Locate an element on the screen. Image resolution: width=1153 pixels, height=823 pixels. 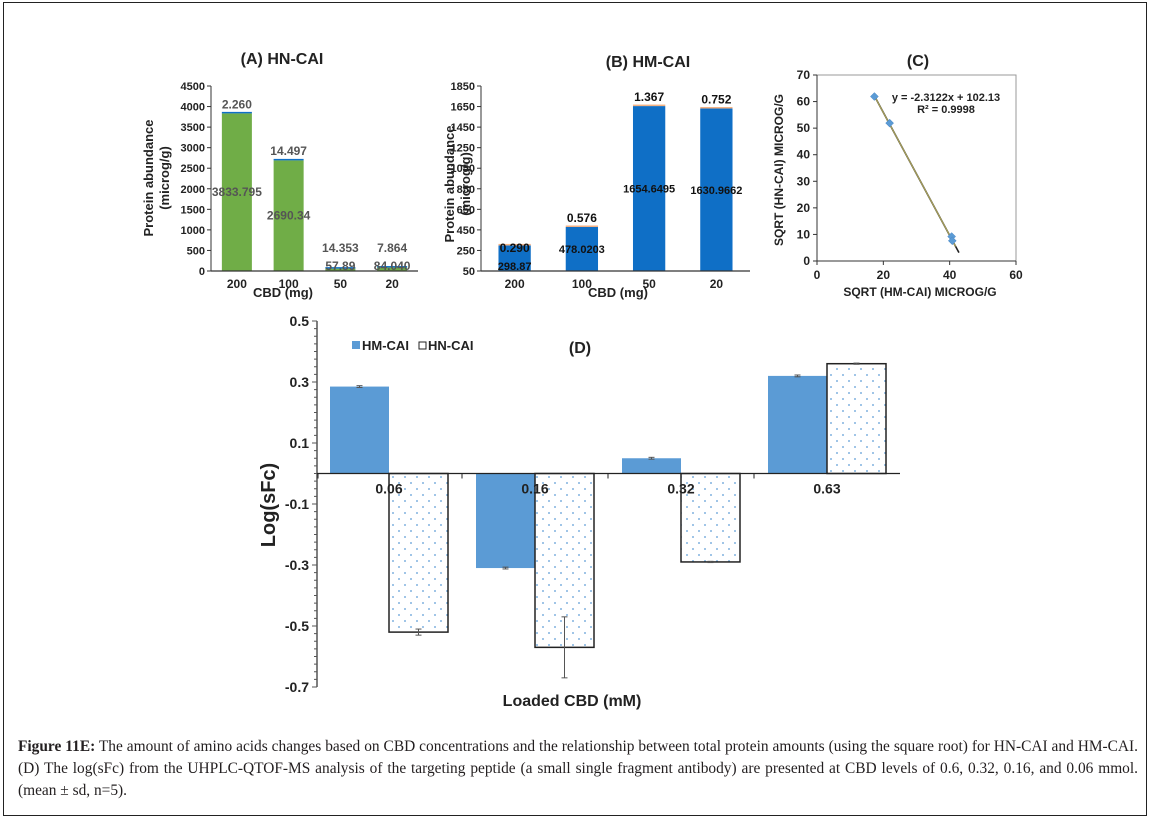
bar-base-label: 2690.34 is located at coordinates (289, 216).